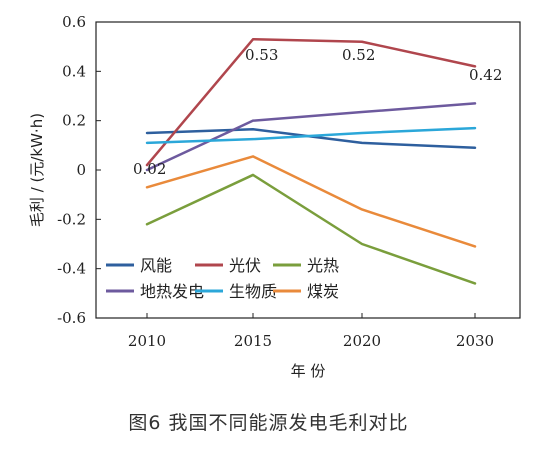 This screenshot has height=449, width=537. Describe the element at coordinates (268, 423) in the screenshot. I see `figure-caption: 图6 我国不同能源发电毛利对比` at that location.